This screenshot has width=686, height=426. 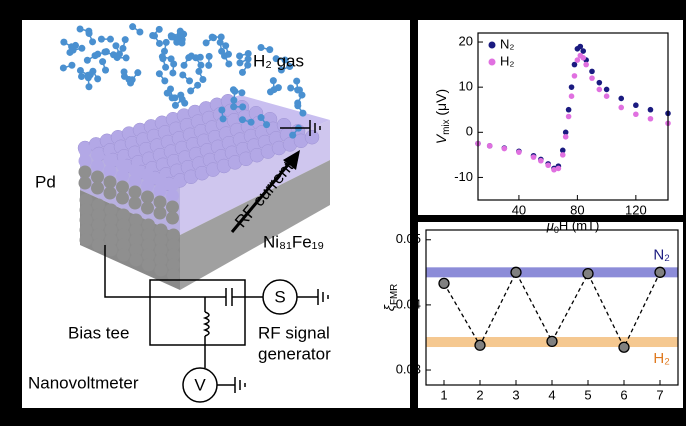 What do you see at coordinates (291, 160) in the screenshot?
I see `arrowhead` at bounding box center [291, 160].